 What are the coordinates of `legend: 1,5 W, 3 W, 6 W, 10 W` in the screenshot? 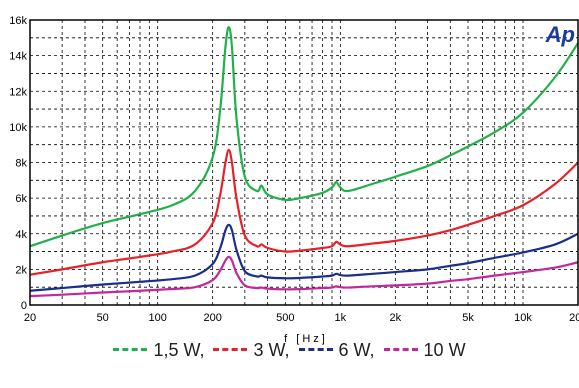 It's located at (289, 350).